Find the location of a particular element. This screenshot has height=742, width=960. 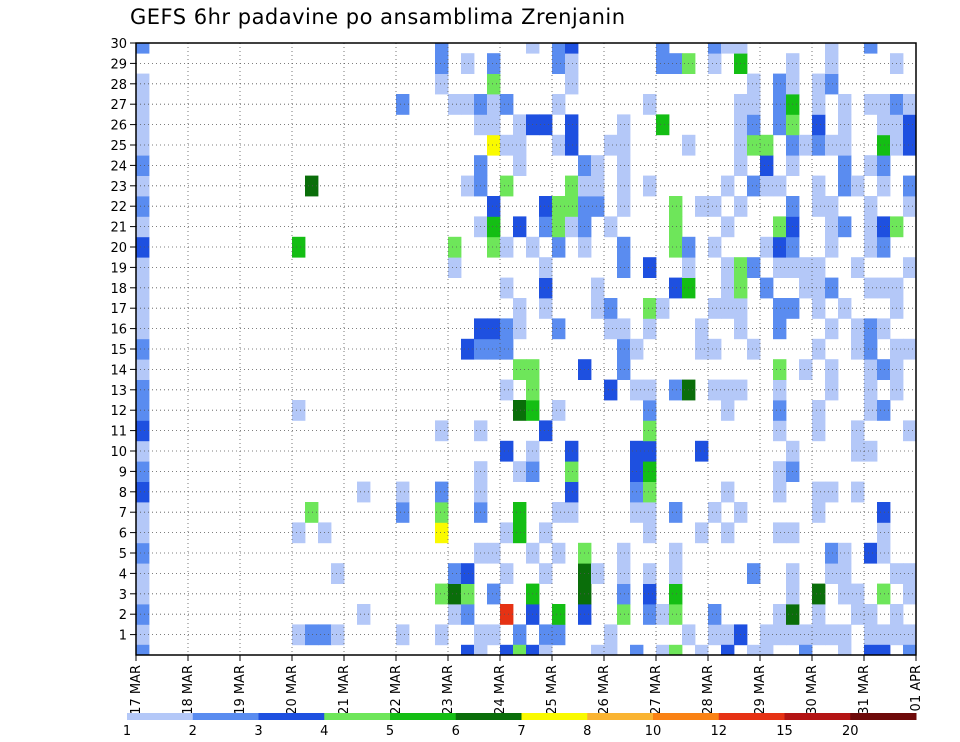

y-tick-label: 18 is located at coordinates (118, 289).